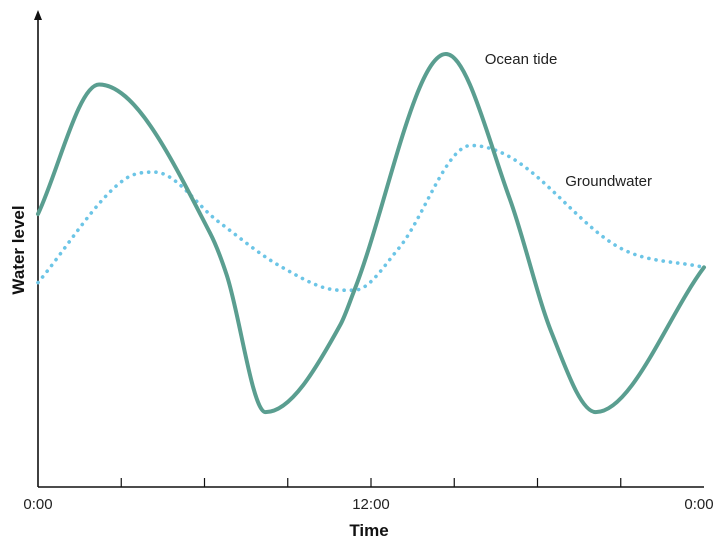  I want to click on x-axis-title: Time, so click(368, 530).